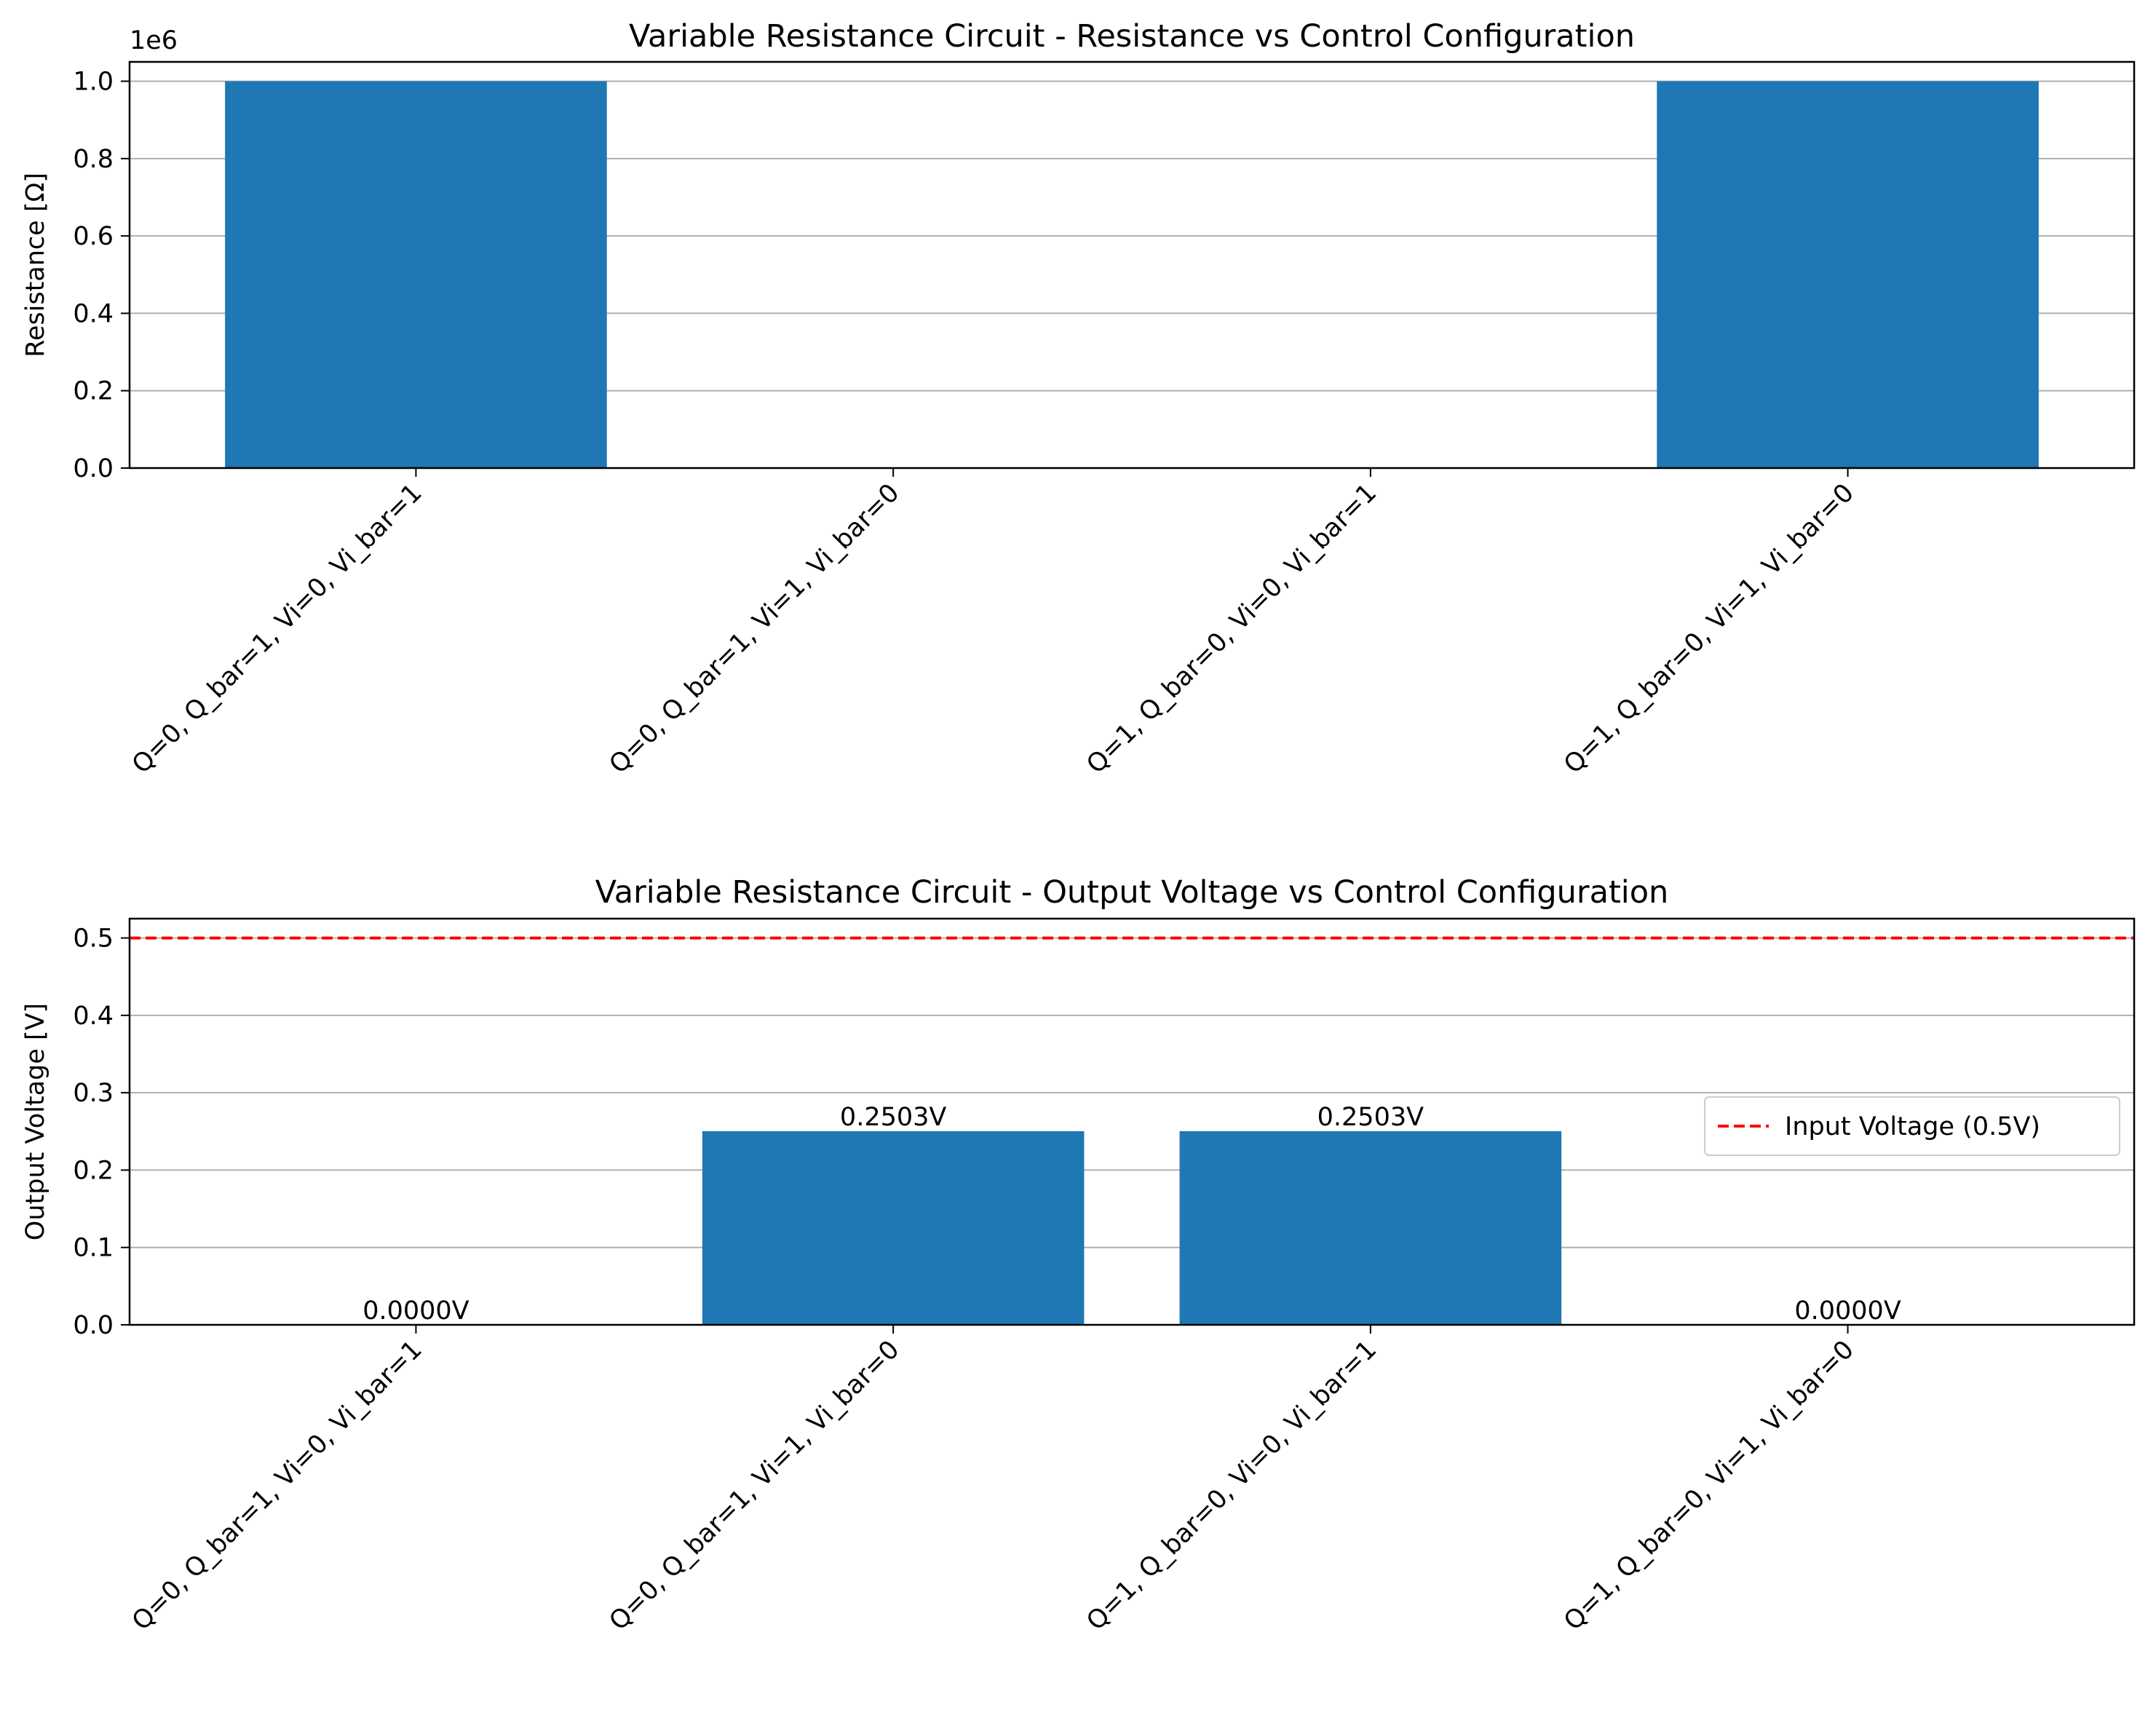 This screenshot has height=1723, width=2156. What do you see at coordinates (94, 1093) in the screenshot?
I see `y-tick-label: 0.3` at bounding box center [94, 1093].